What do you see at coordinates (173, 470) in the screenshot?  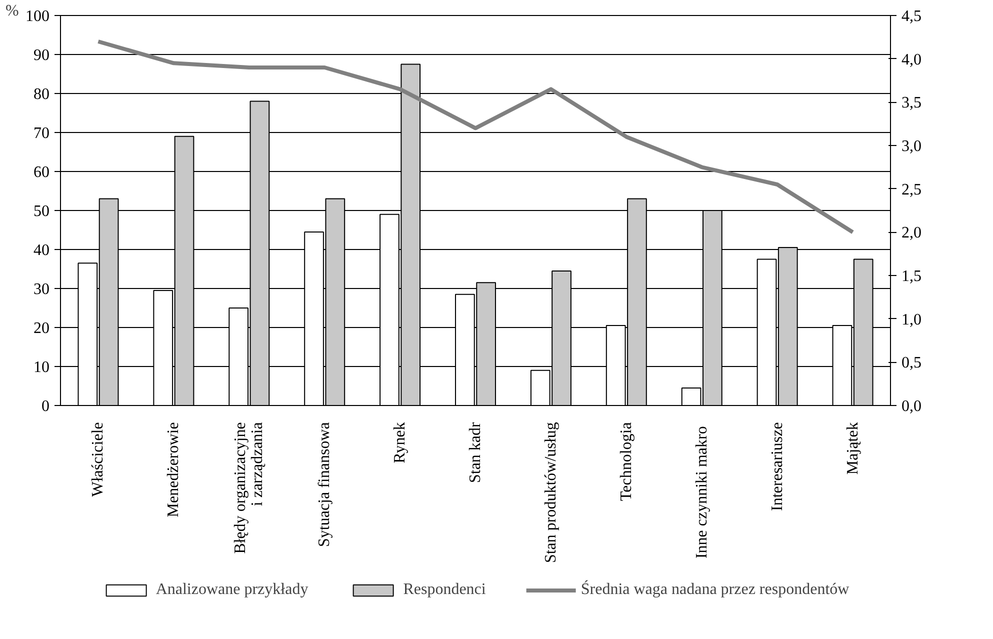 I see `x-tick-label: Menedżerowie` at bounding box center [173, 470].